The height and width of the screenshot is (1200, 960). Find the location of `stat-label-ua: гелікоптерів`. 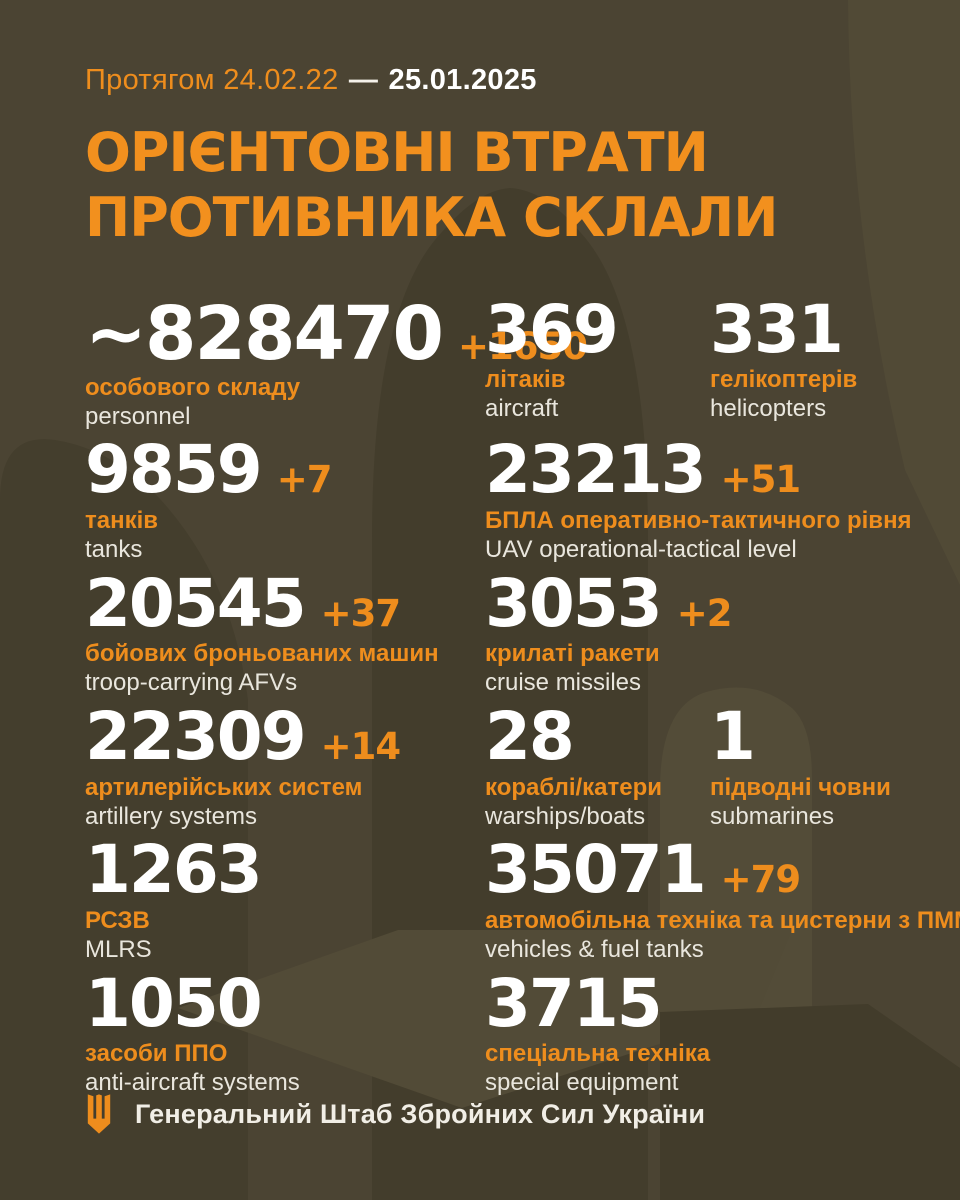

stat-label-ua: гелікоптерів is located at coordinates (784, 380).